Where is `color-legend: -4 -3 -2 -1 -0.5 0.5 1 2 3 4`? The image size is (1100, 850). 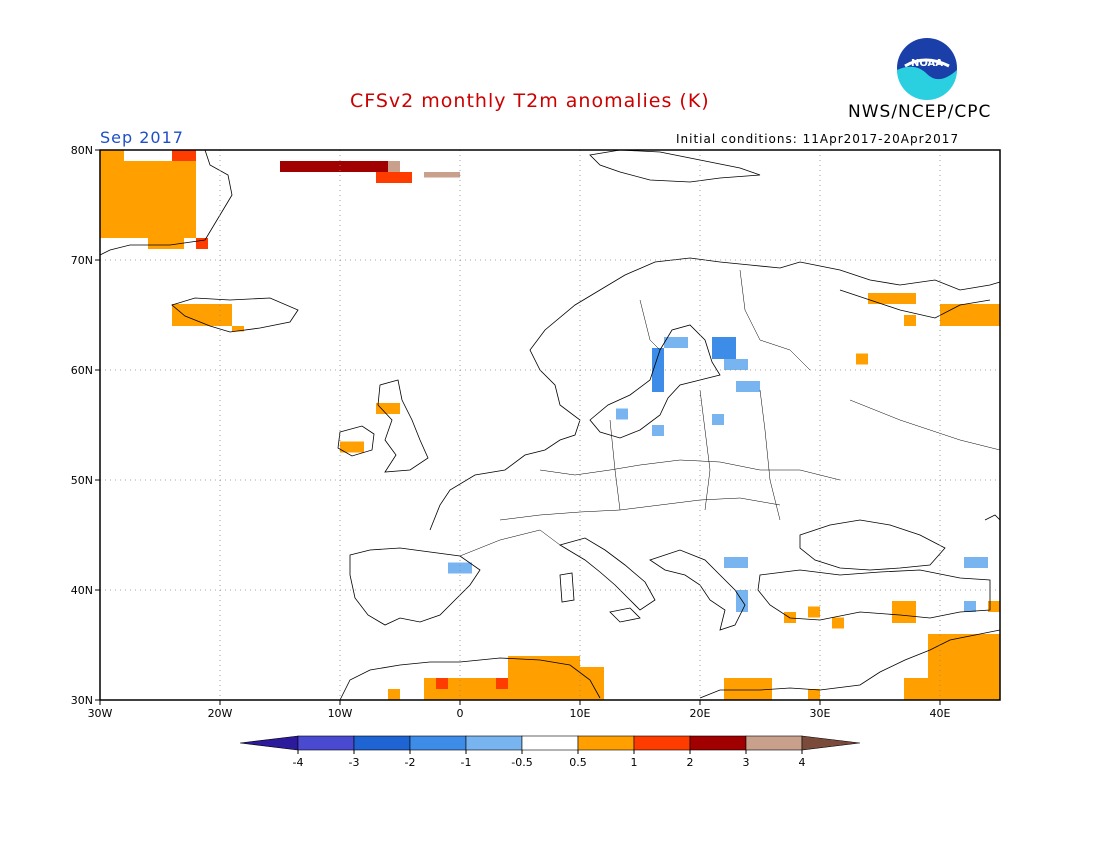
color-legend: -4 -3 -2 -1 -0.5 0.5 1 2 3 4 is located at coordinates (550, 752).